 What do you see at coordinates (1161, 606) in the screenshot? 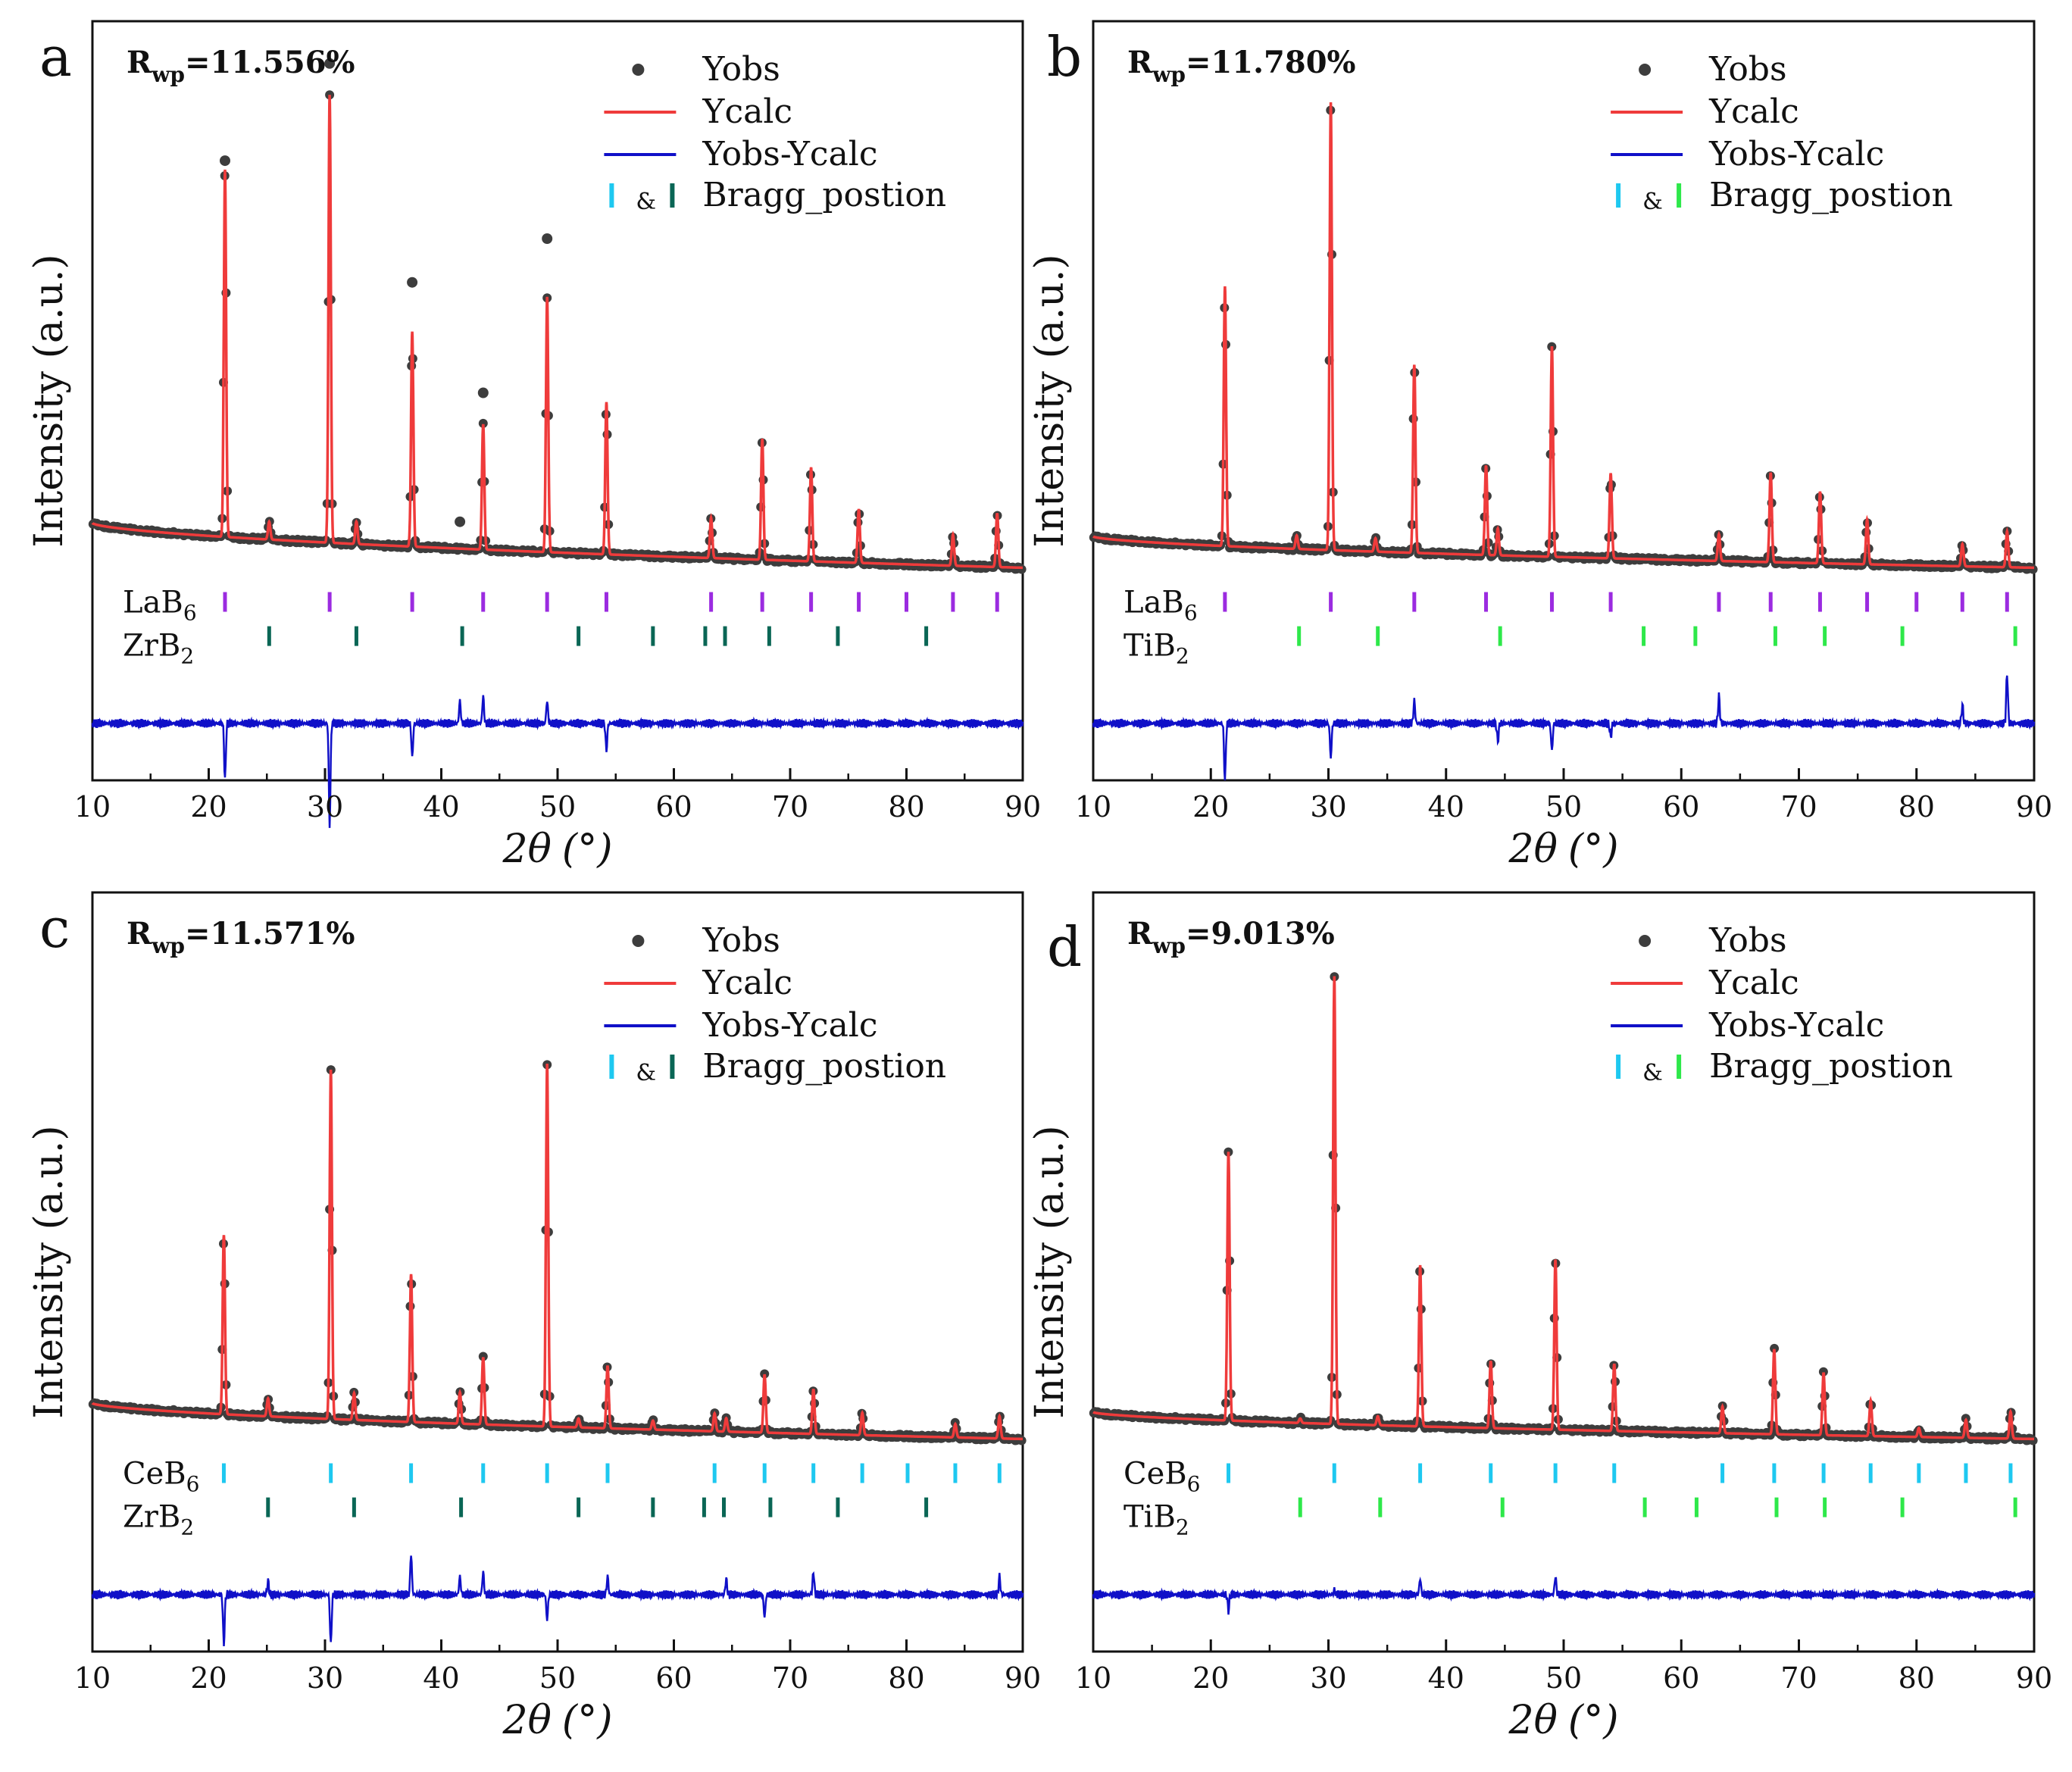
I see `phase1-label: LaB6` at bounding box center [1161, 606].